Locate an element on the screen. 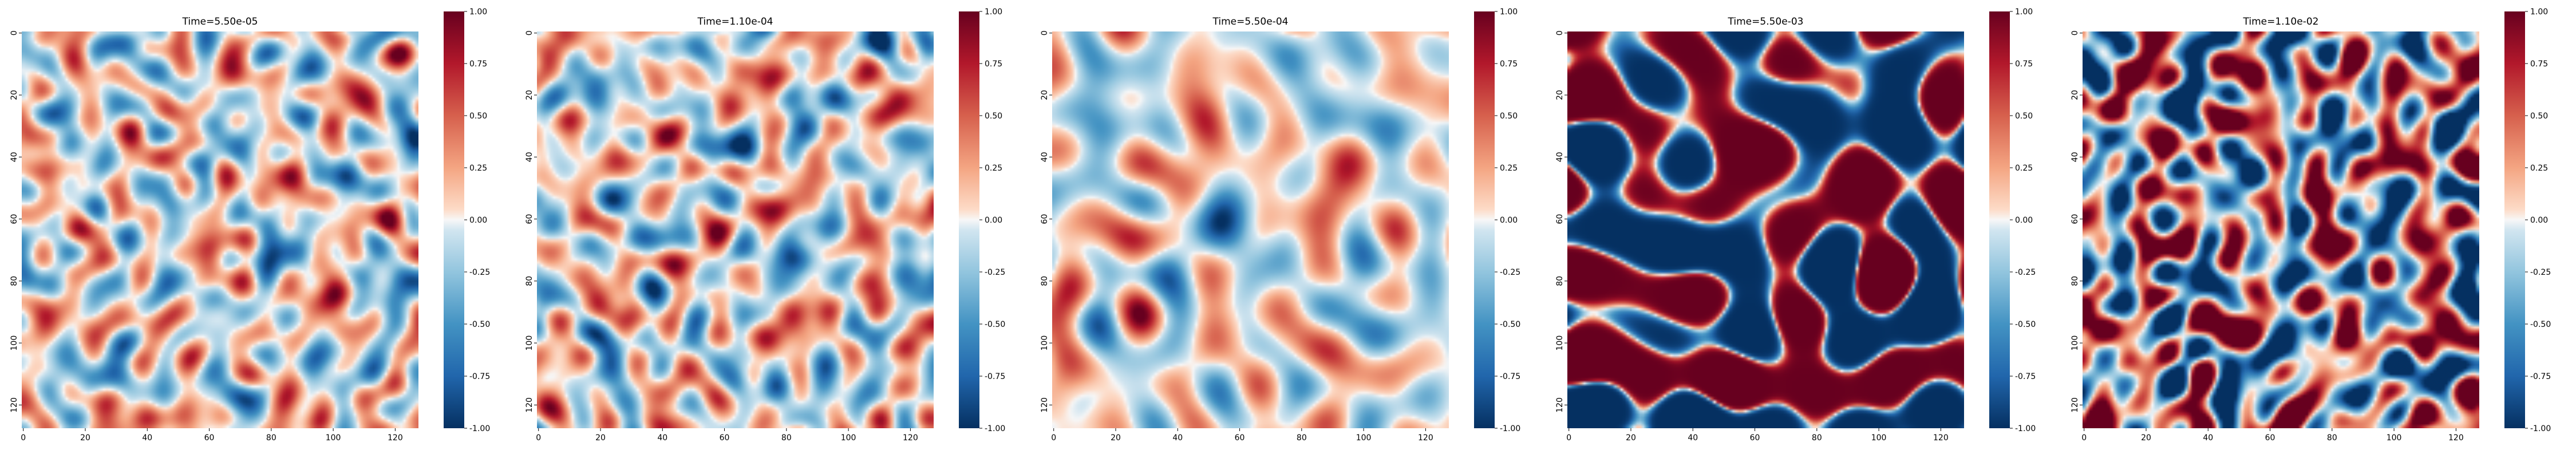 Image resolution: width=2576 pixels, height=458 pixels. heatmap-title: Time=5.50e-03 is located at coordinates (1766, 21).